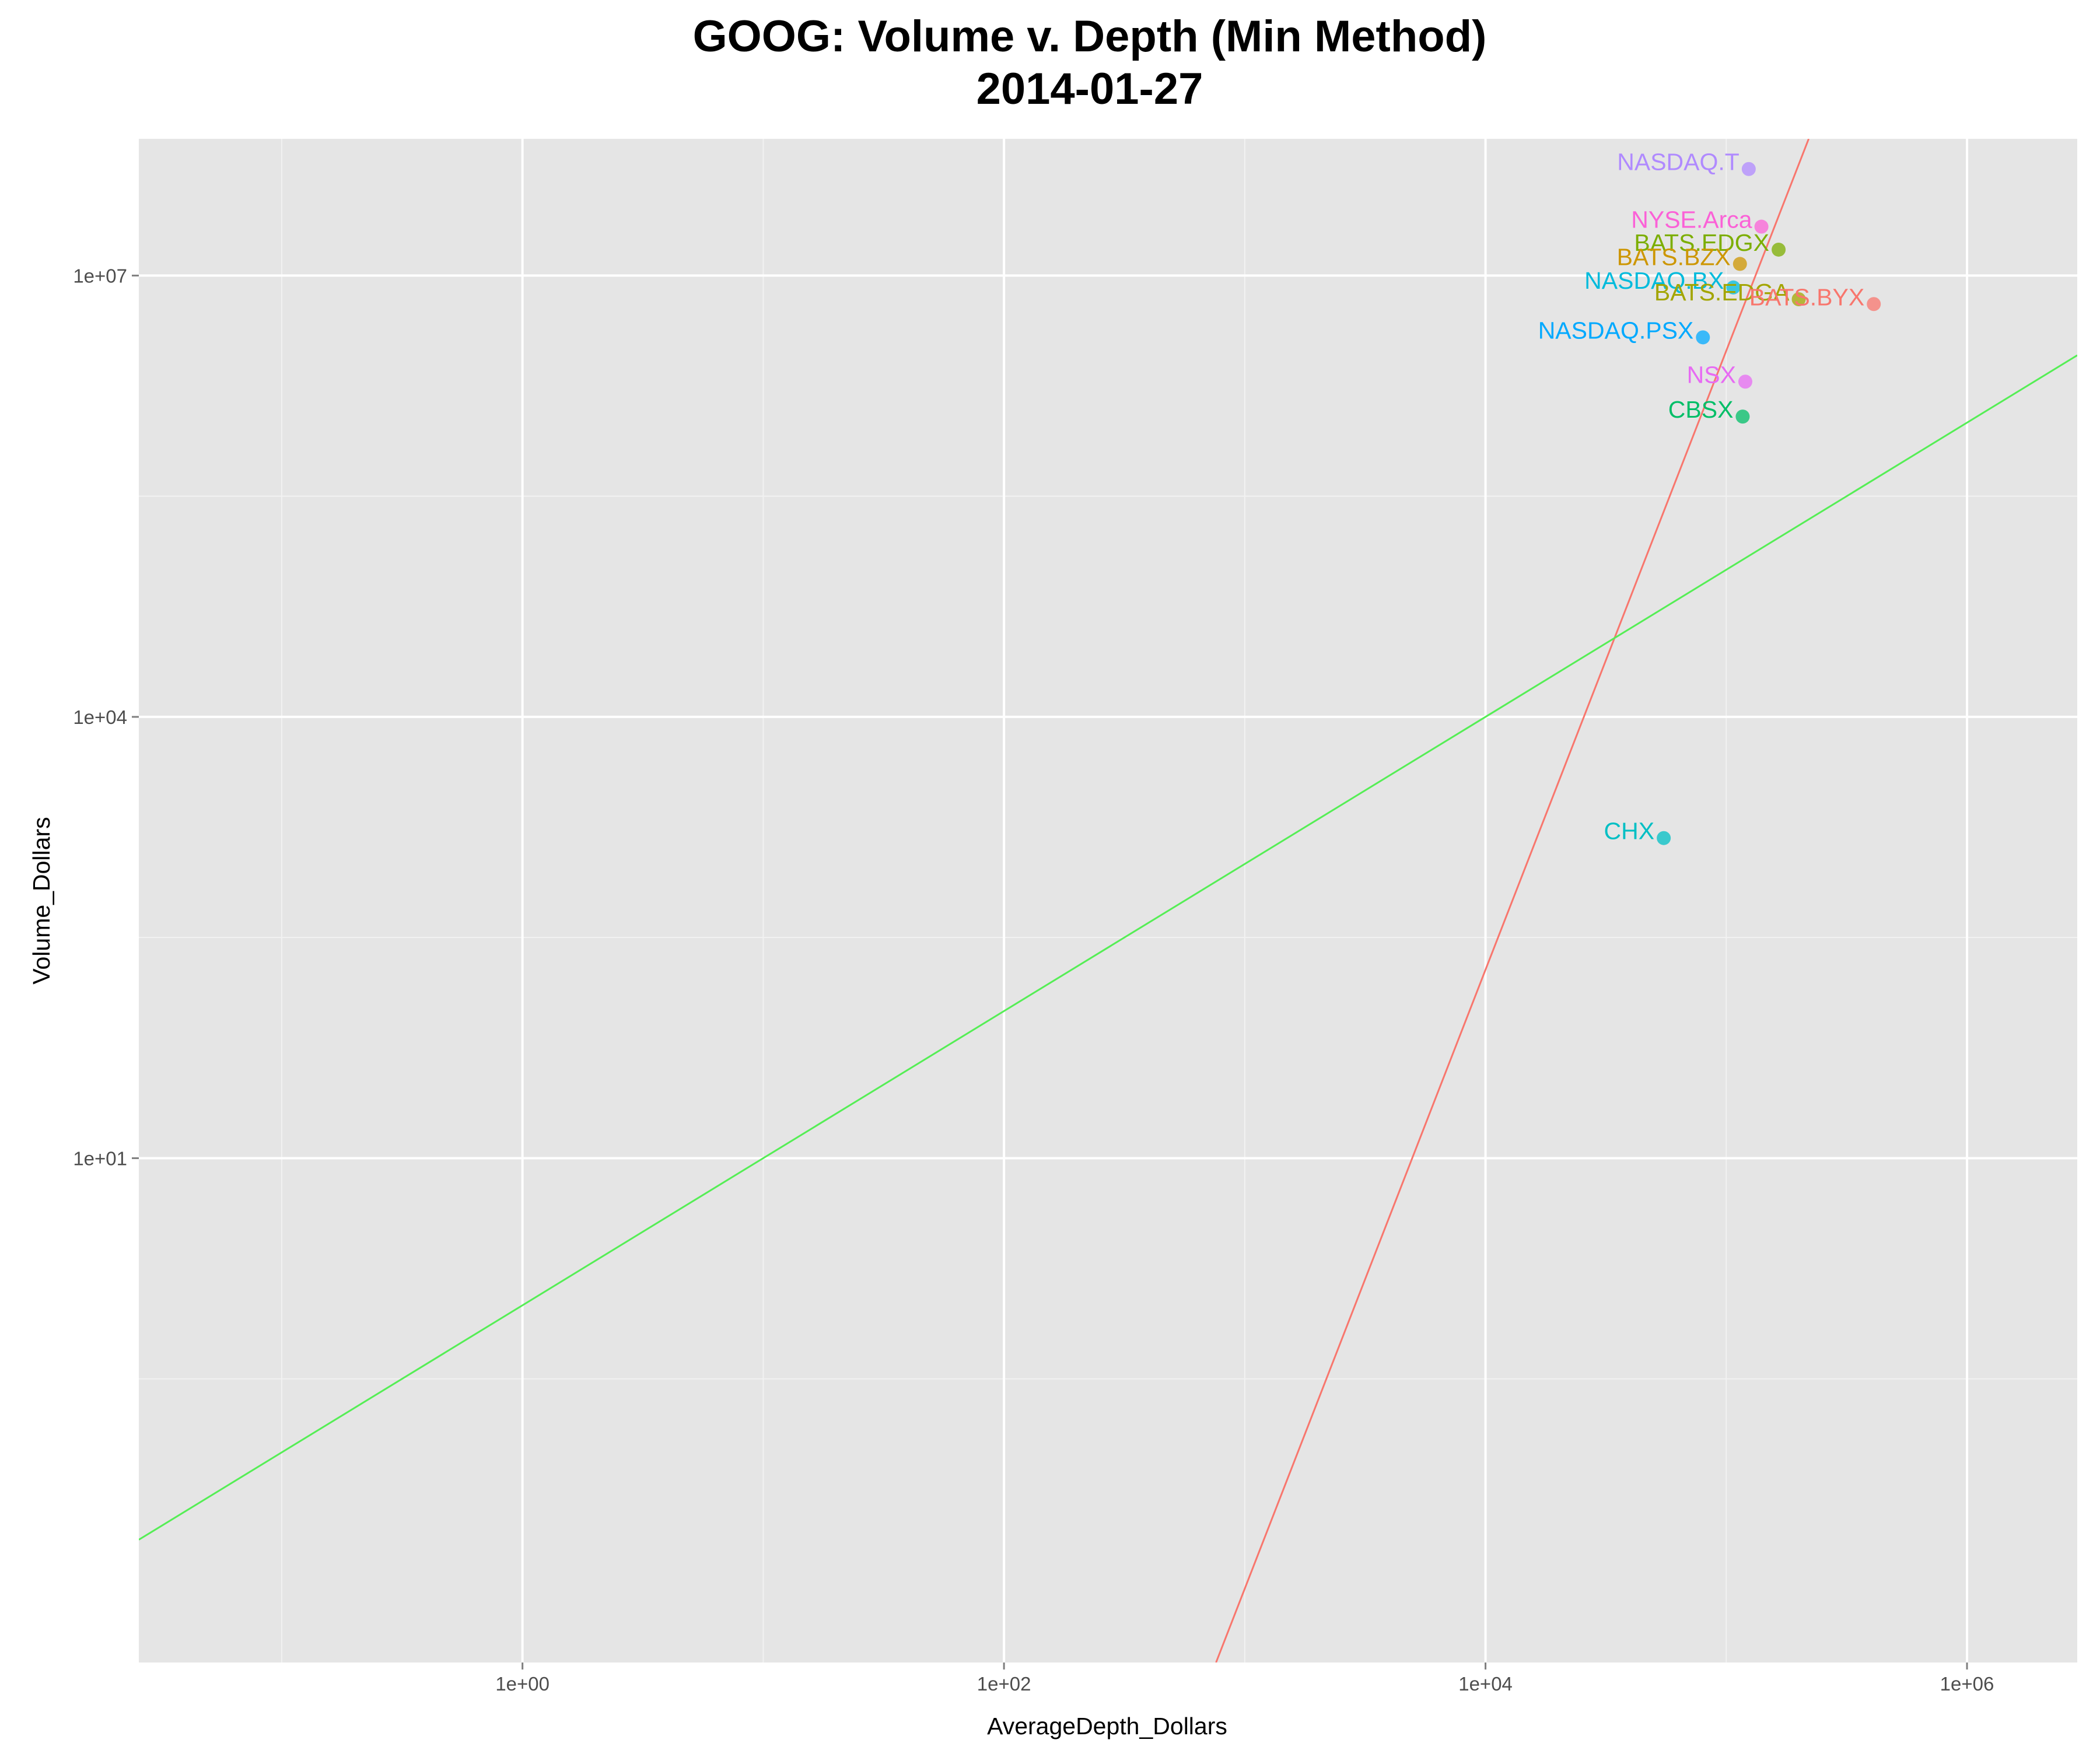 This screenshot has height=1750, width=2100. What do you see at coordinates (522, 1684) in the screenshot?
I see `x-tick-label: 1e+00` at bounding box center [522, 1684].